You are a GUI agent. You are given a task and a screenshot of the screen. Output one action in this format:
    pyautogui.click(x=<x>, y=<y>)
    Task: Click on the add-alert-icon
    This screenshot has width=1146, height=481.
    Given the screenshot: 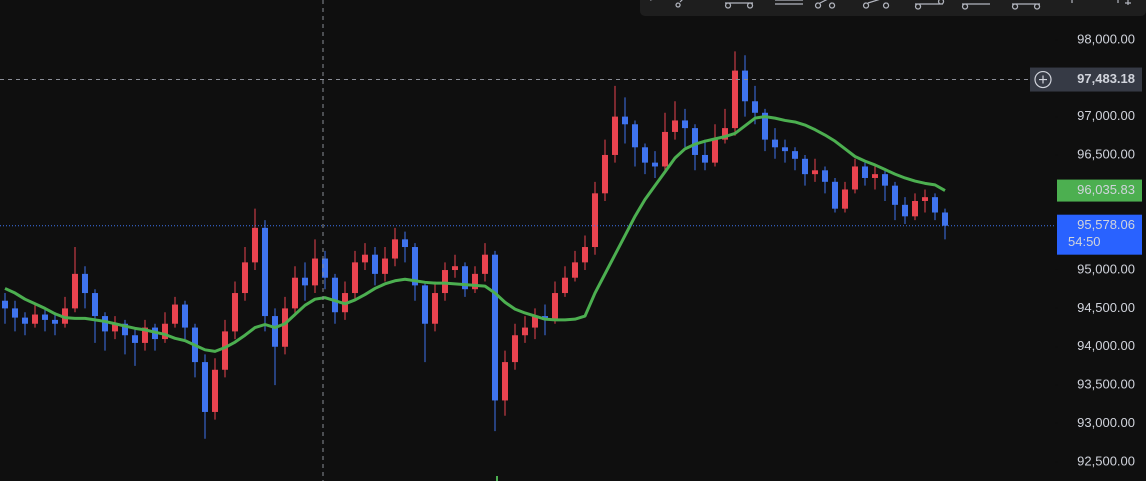 What is the action you would take?
    pyautogui.click(x=1043, y=79)
    